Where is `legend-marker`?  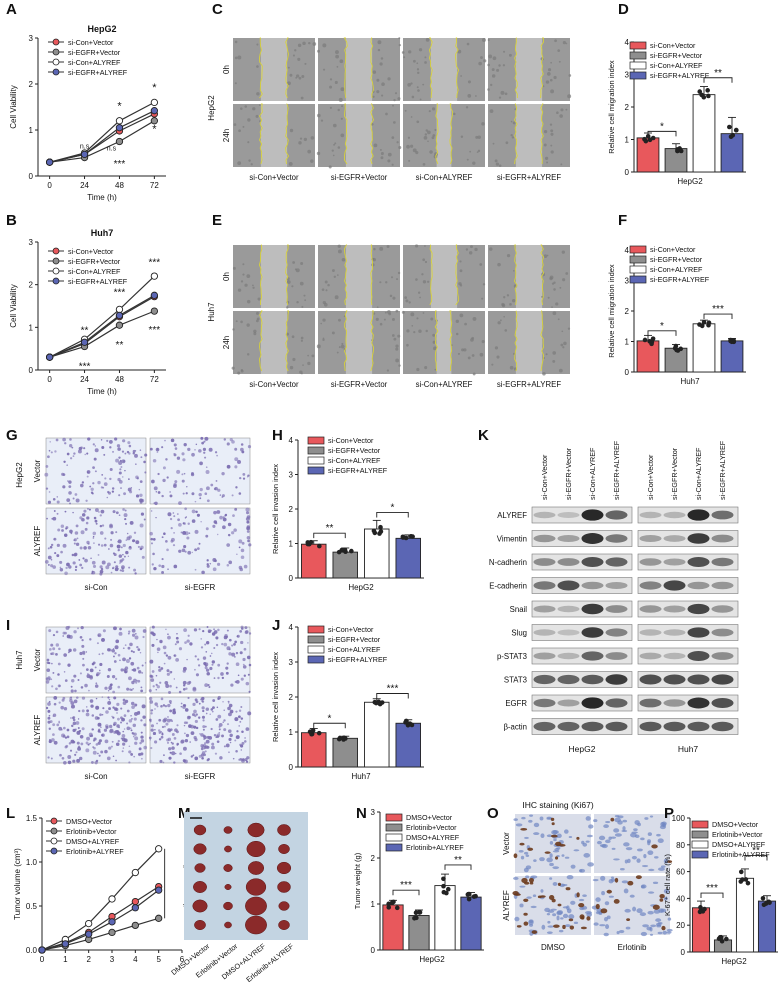
legend-marker is located at coordinates (56, 251).